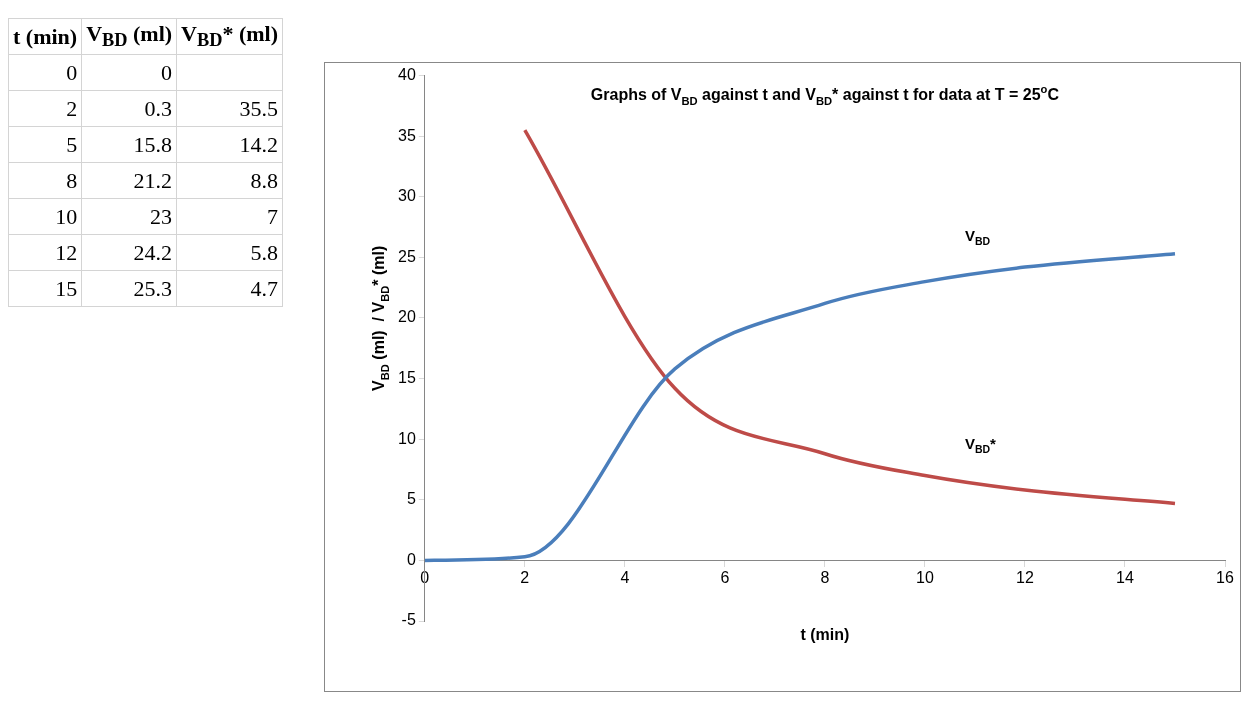 The height and width of the screenshot is (725, 1245). What do you see at coordinates (259, 108) in the screenshot?
I see `text: 35.5` at bounding box center [259, 108].